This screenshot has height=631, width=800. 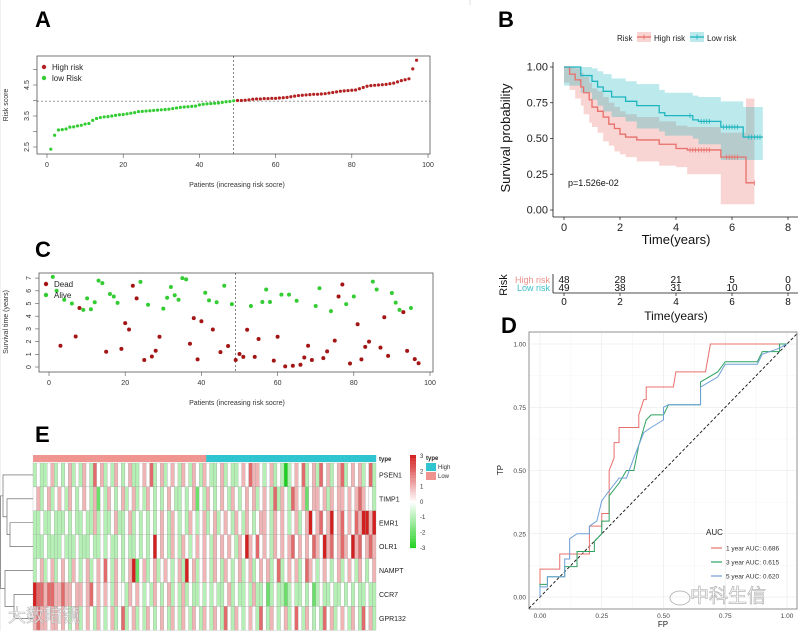 I want to click on roc-curve, so click(x=663, y=470).